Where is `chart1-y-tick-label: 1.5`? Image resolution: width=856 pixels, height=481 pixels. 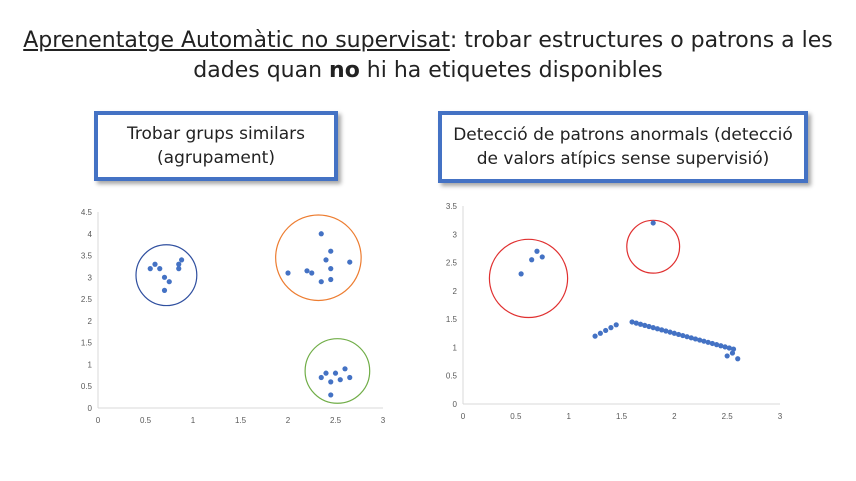 chart1-y-tick-label: 1.5 is located at coordinates (87, 343).